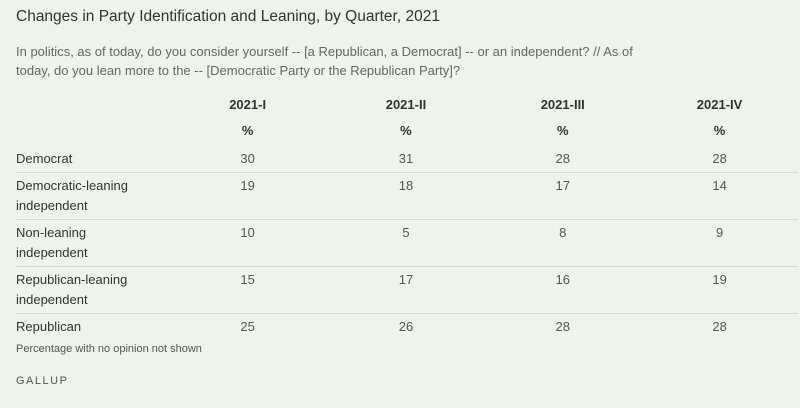 This screenshot has width=800, height=408. I want to click on cell-value: 25, so click(247, 326).